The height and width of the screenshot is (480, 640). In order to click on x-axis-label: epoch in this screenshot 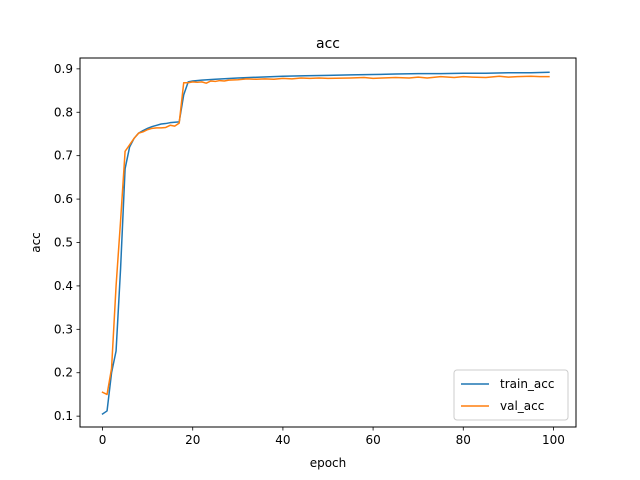, I will do `click(328, 463)`.